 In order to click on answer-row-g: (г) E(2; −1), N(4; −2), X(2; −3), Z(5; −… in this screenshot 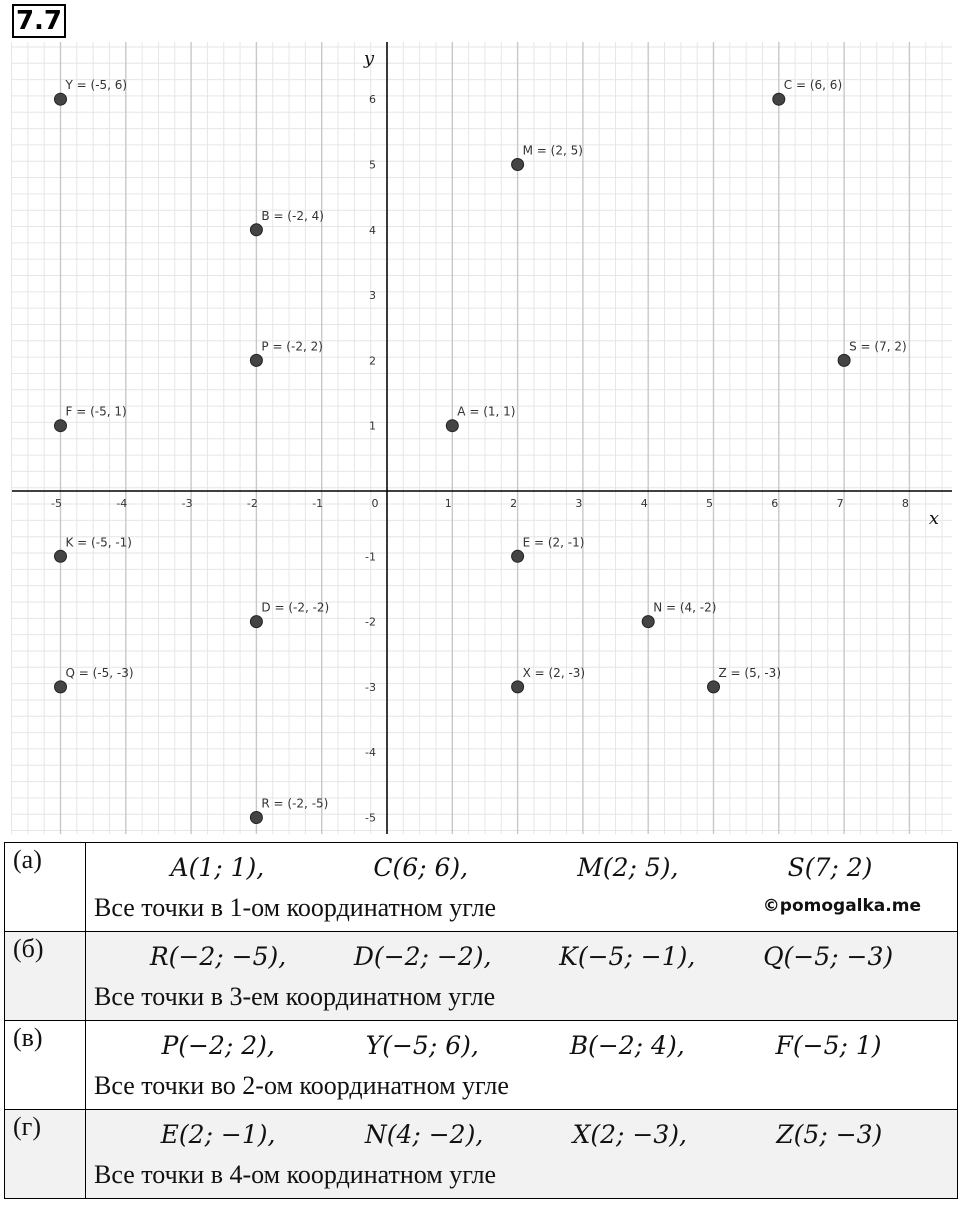, I will do `click(481, 1154)`.